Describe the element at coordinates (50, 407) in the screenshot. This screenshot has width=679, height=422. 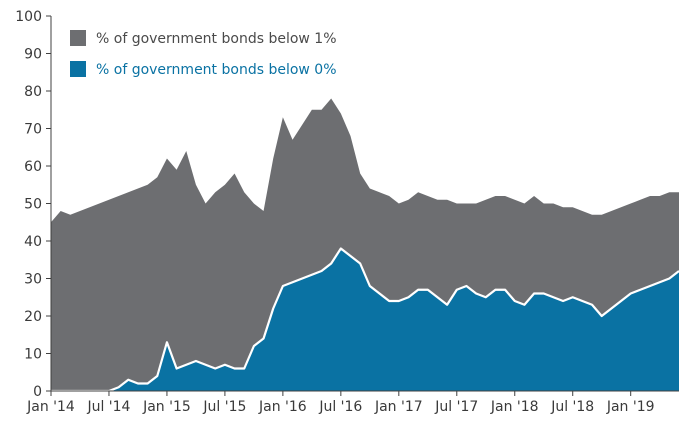
I see `x-tick-label: Jan '14` at that location.